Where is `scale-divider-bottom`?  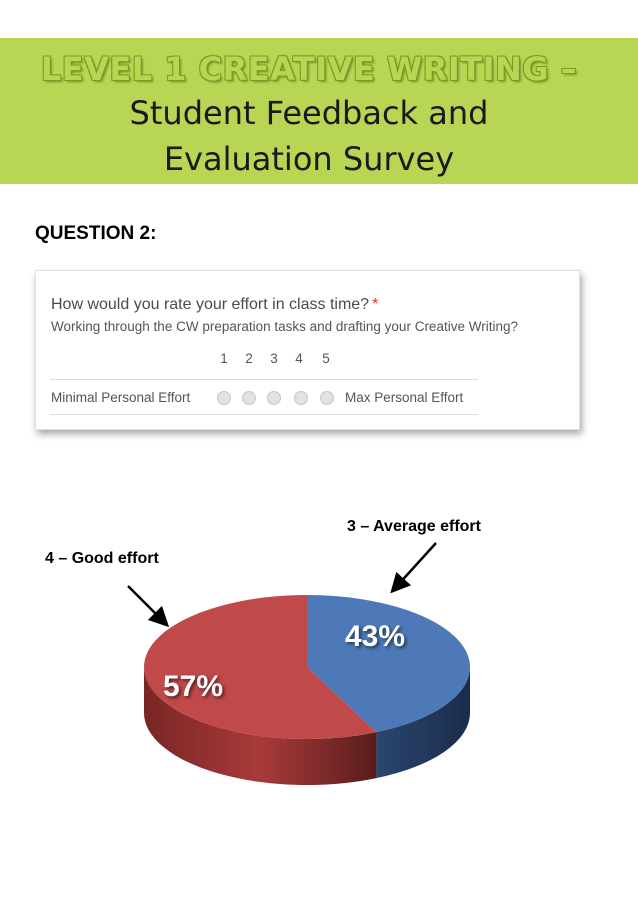 scale-divider-bottom is located at coordinates (264, 414).